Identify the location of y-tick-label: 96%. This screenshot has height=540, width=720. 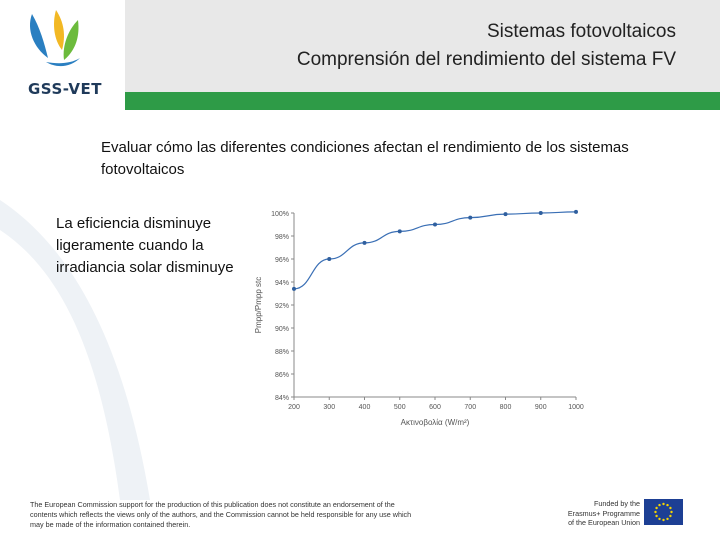
(282, 260).